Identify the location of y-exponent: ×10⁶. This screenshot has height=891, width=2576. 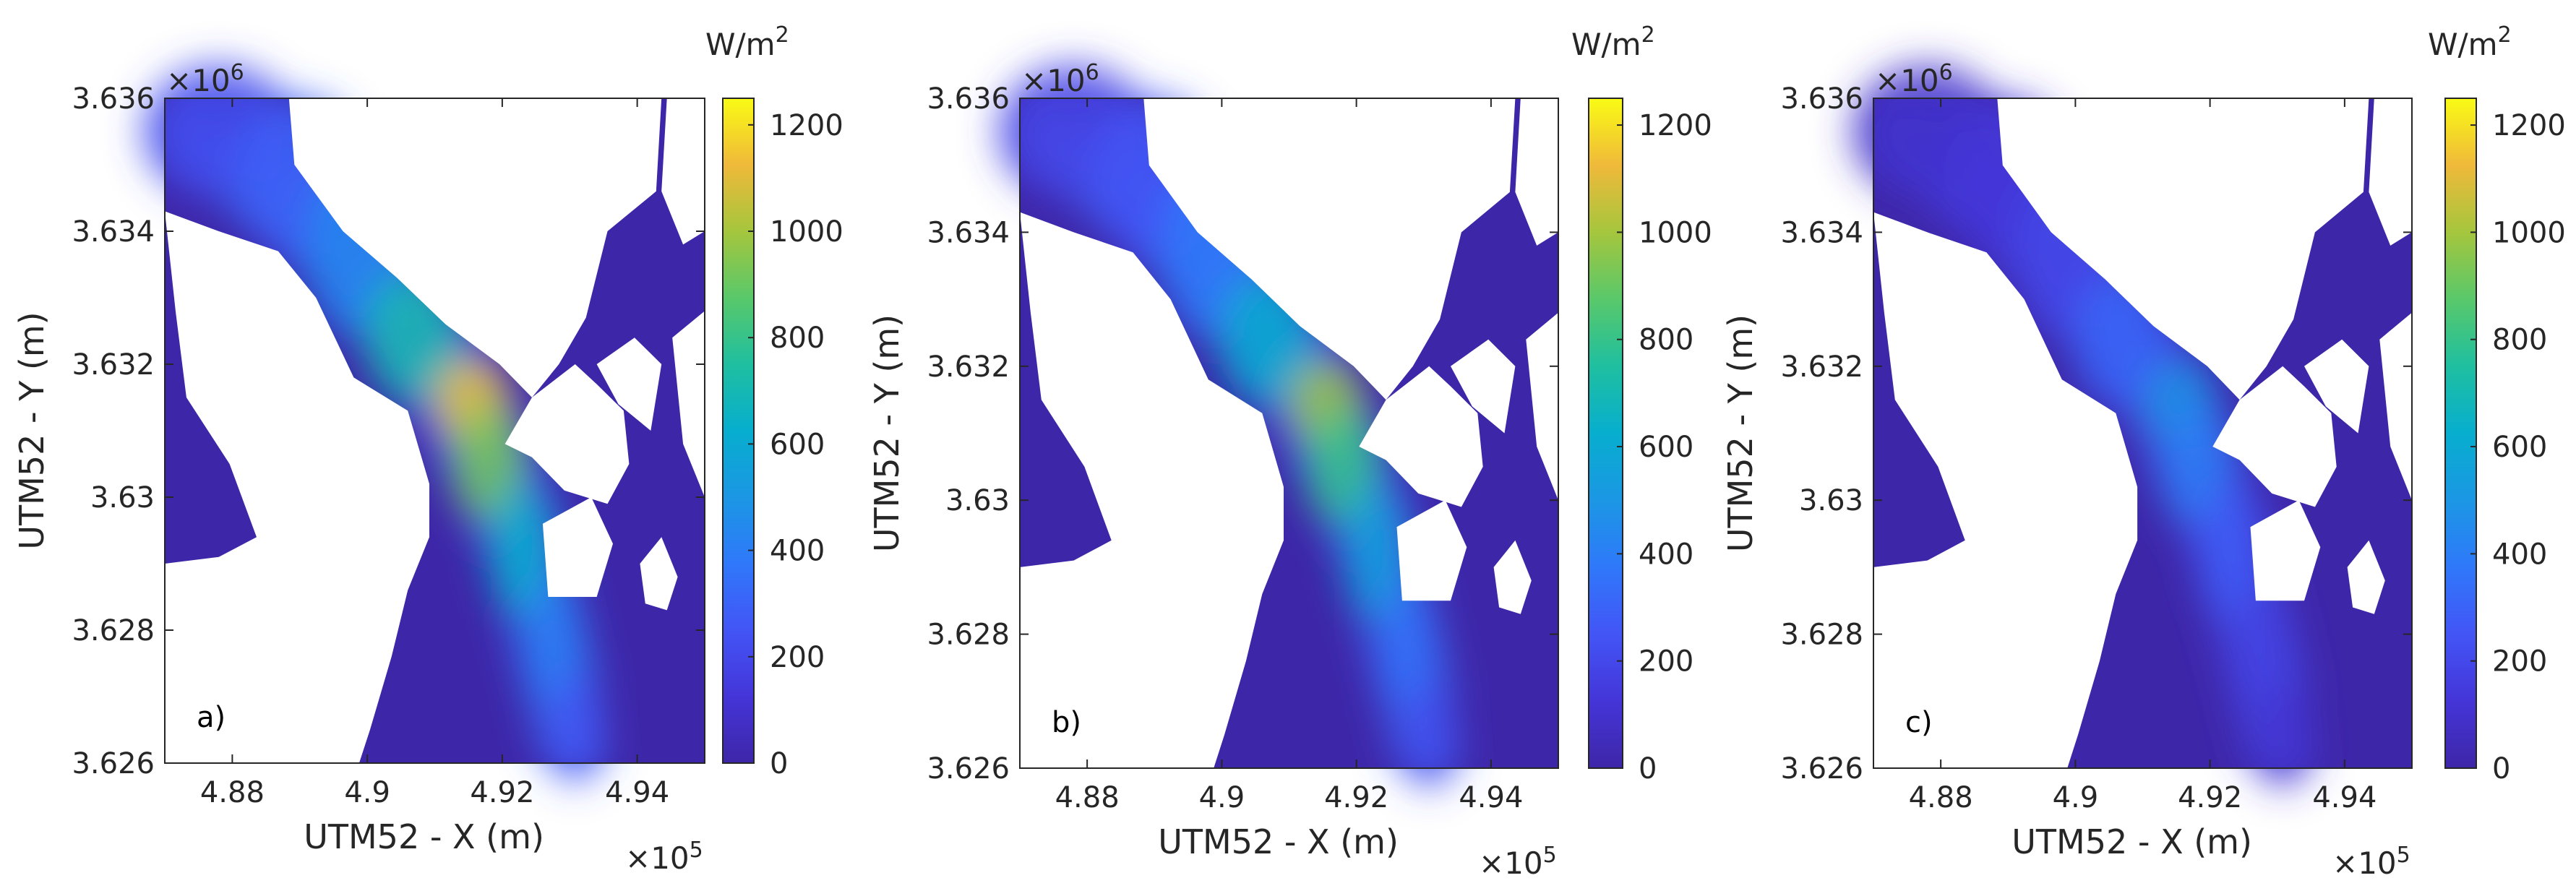
(205, 79).